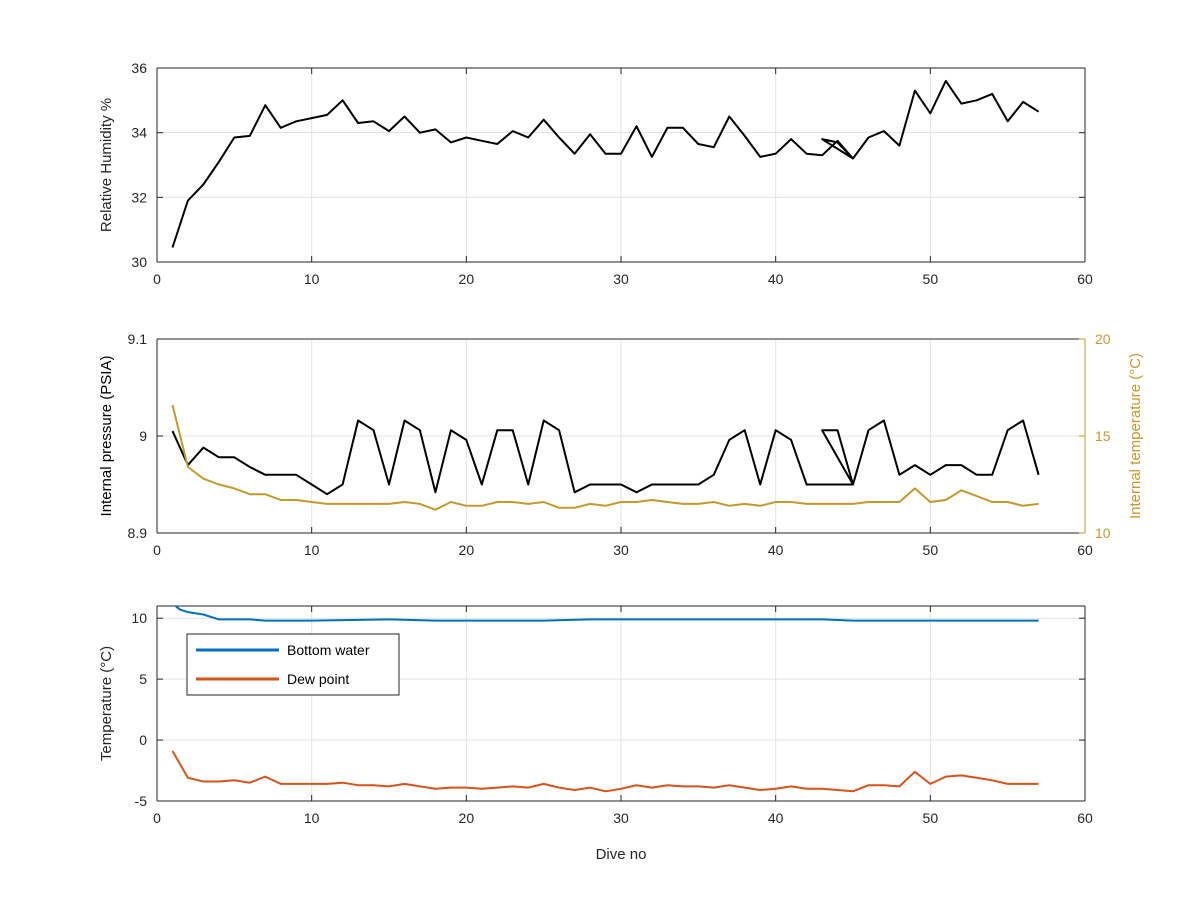  I want to click on pressure-series-left-axis-line, so click(605, 457).